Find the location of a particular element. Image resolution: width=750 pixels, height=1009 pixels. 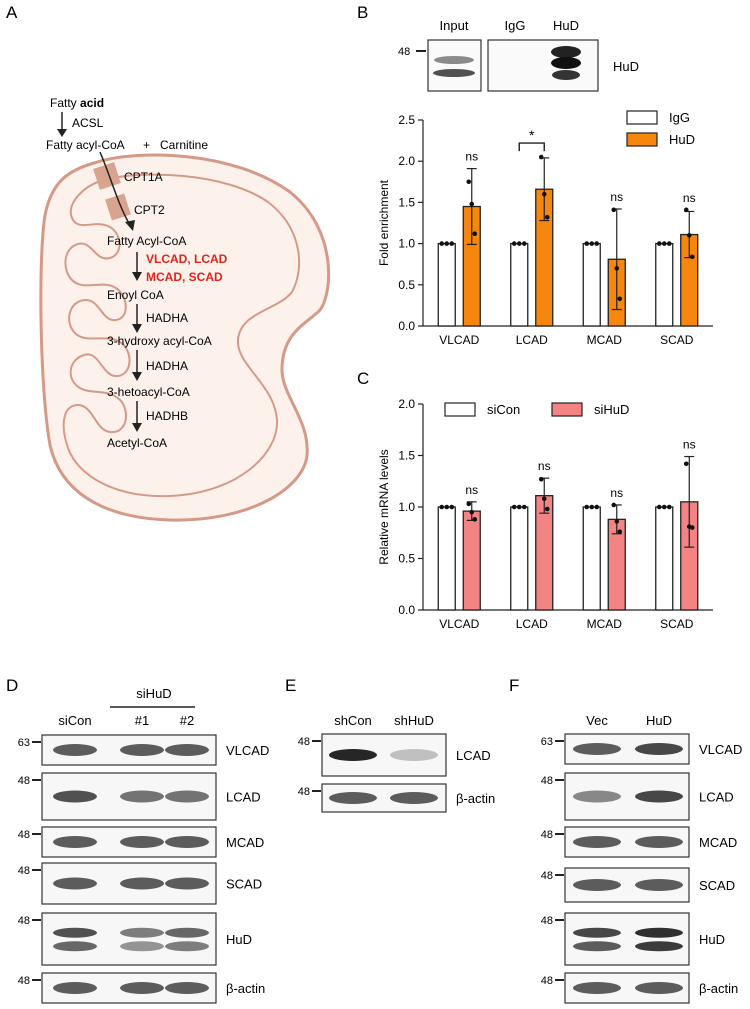

ketoacyl-coa-label: 3-hetoacyl-CoA is located at coordinates (148, 392).